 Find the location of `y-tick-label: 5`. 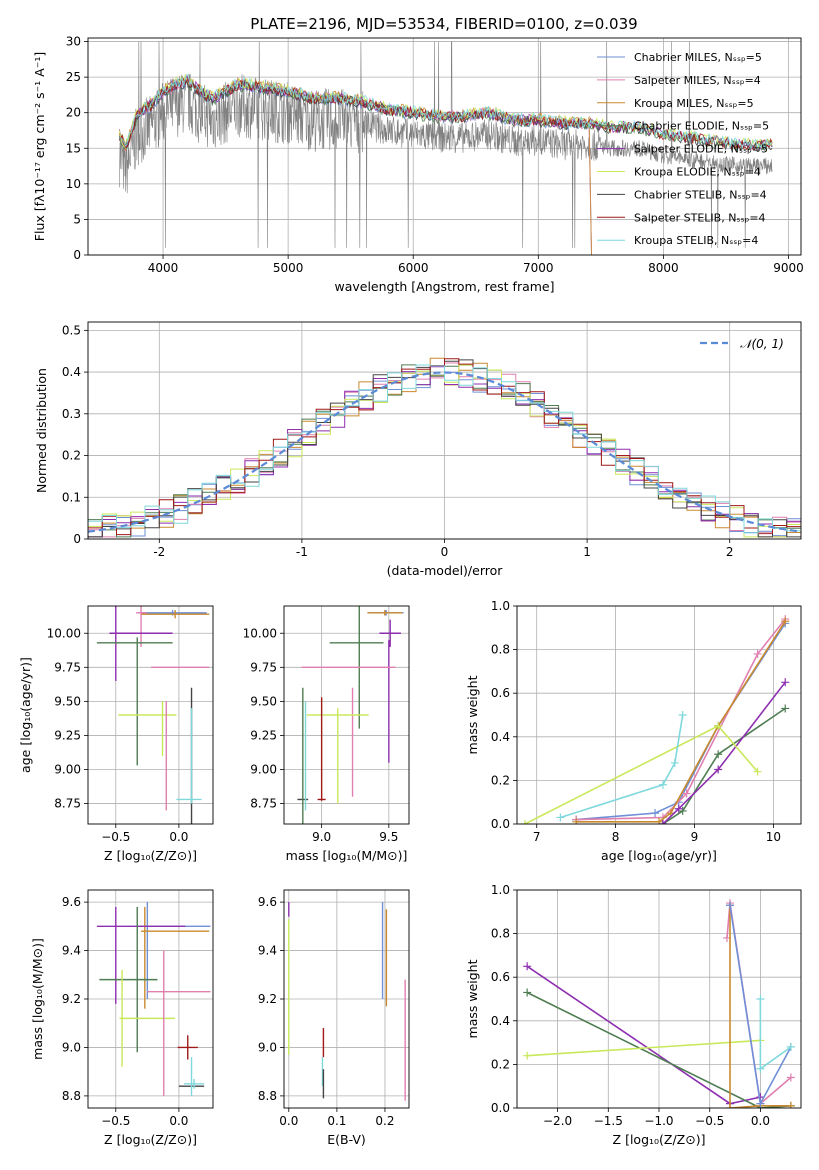

y-tick-label: 5 is located at coordinates (77, 219).